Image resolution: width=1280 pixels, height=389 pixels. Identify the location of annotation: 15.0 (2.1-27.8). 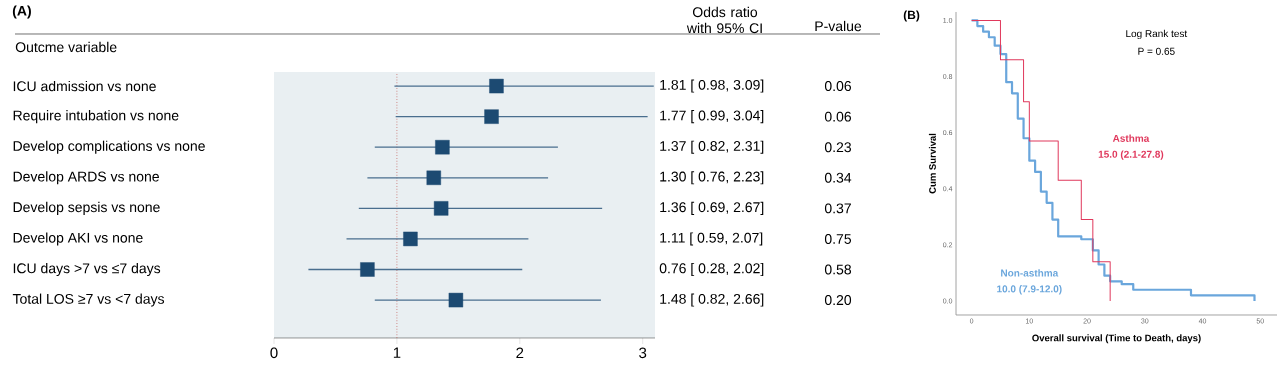
(1131, 155).